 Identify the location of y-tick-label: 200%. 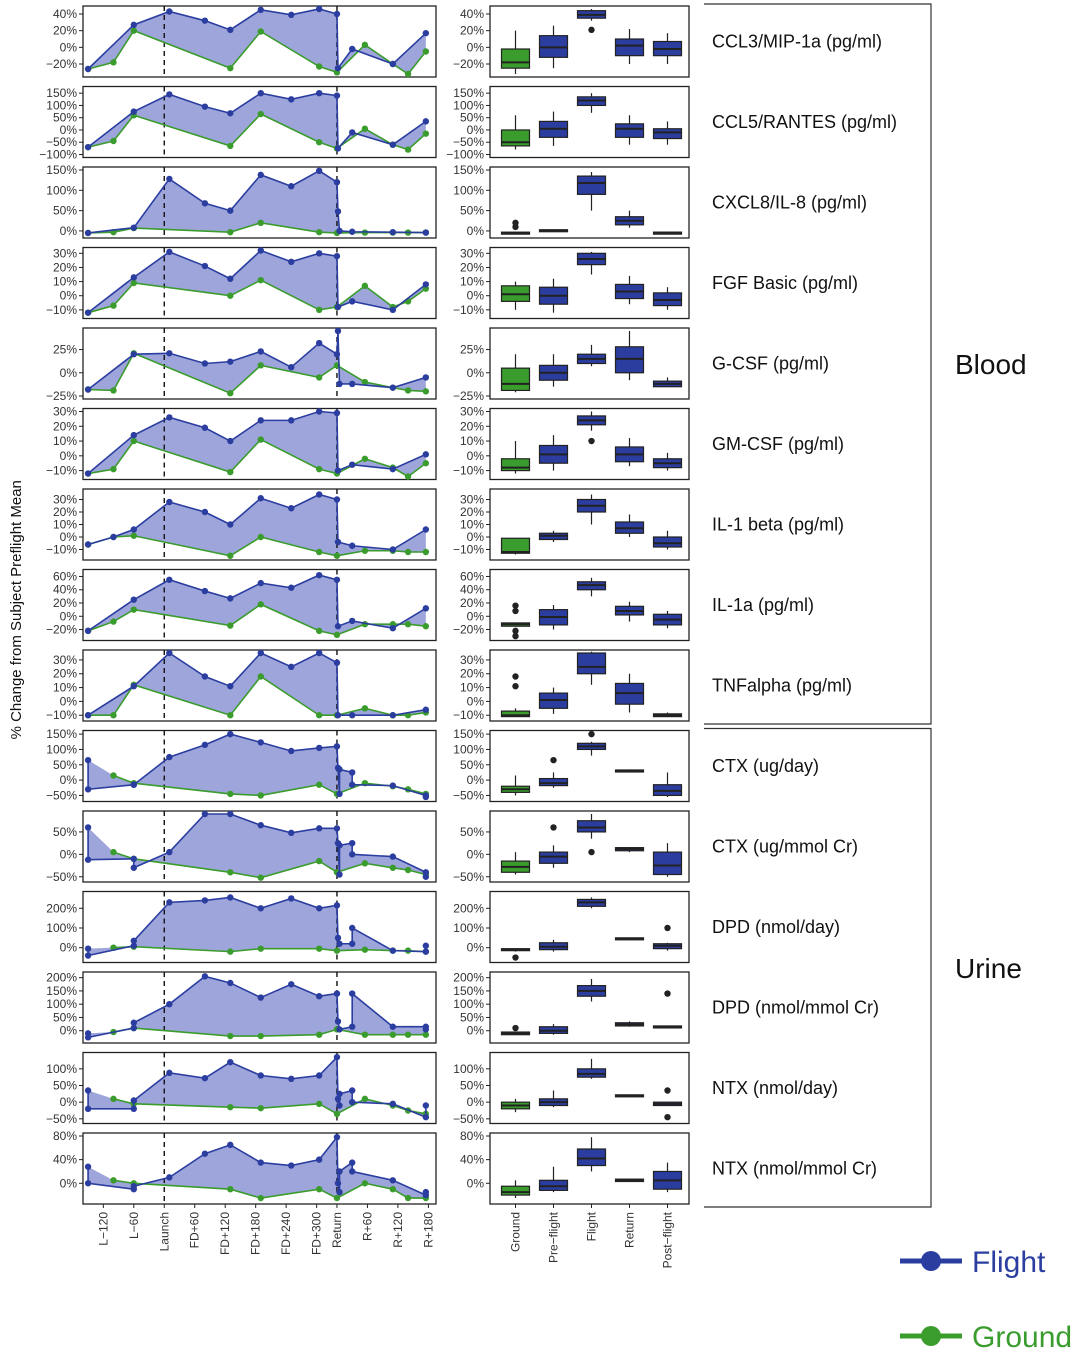
(468, 908).